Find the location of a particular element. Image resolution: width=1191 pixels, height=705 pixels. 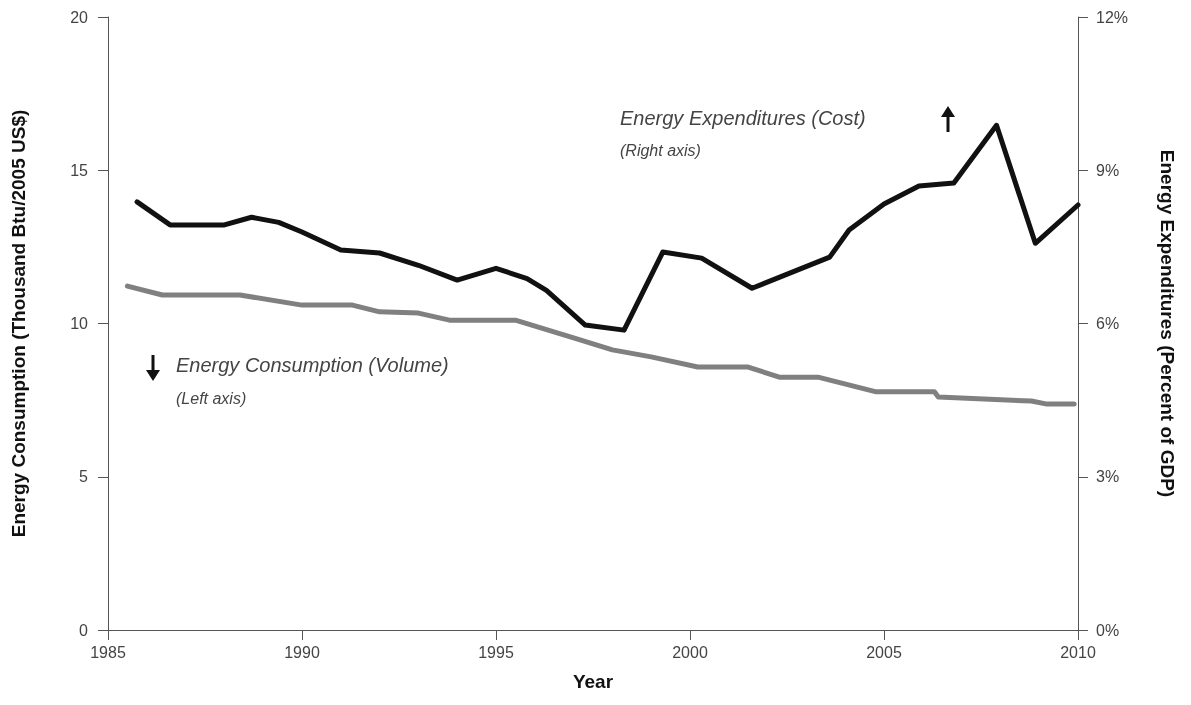

annotation: Energy Consumption (Volume) is located at coordinates (312, 365).